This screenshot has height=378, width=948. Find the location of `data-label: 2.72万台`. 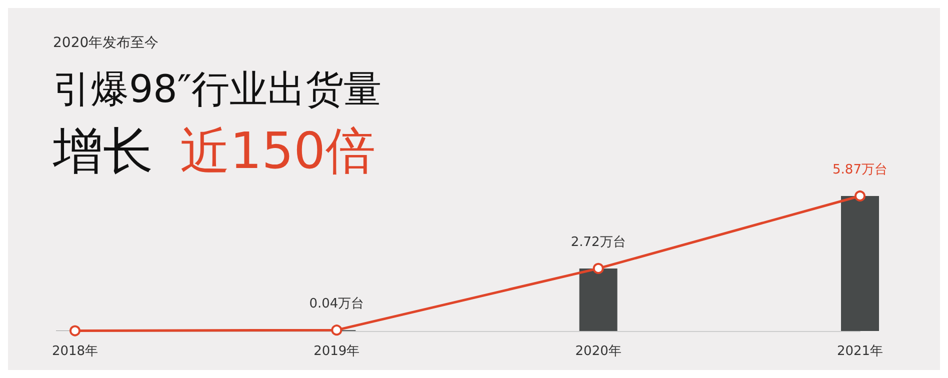

data-label: 2.72万台 is located at coordinates (598, 242).